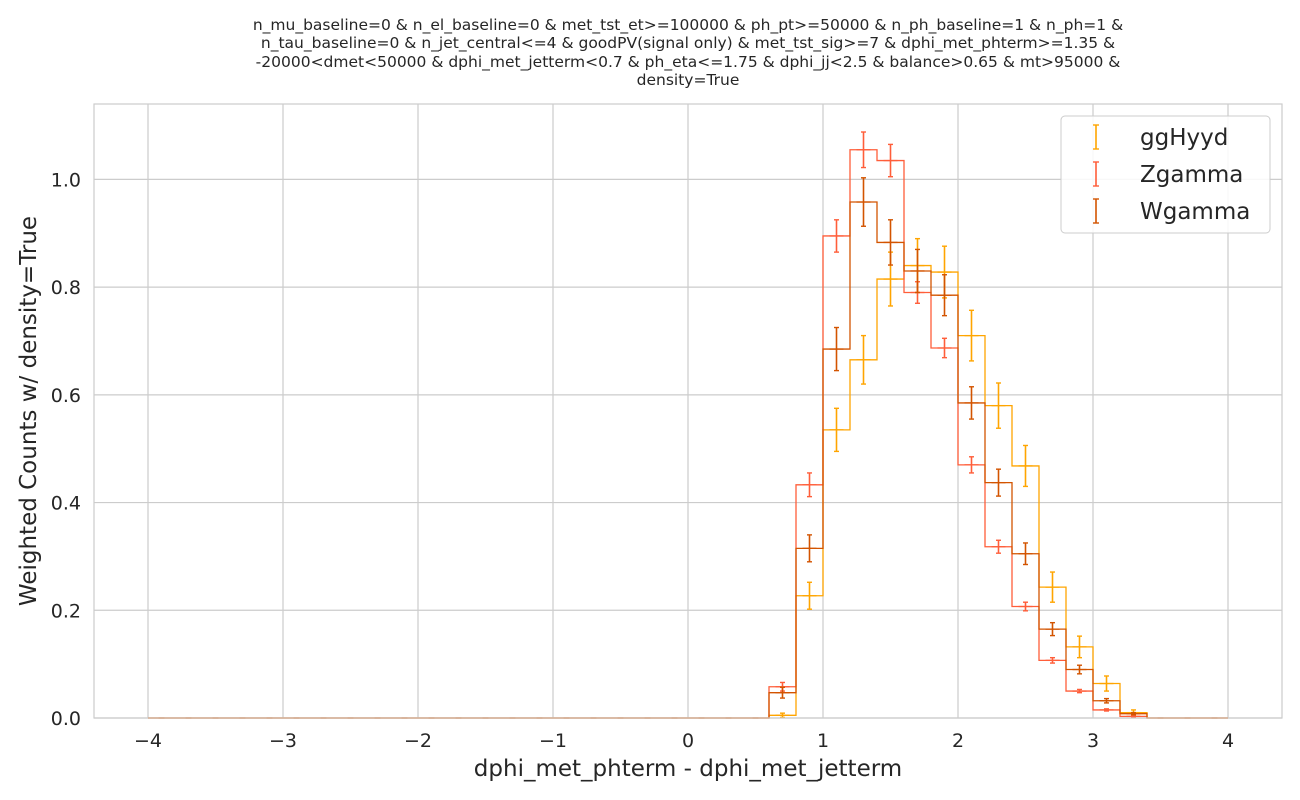 The height and width of the screenshot is (800, 1300). I want to click on x-tick-label: −4, so click(148, 741).